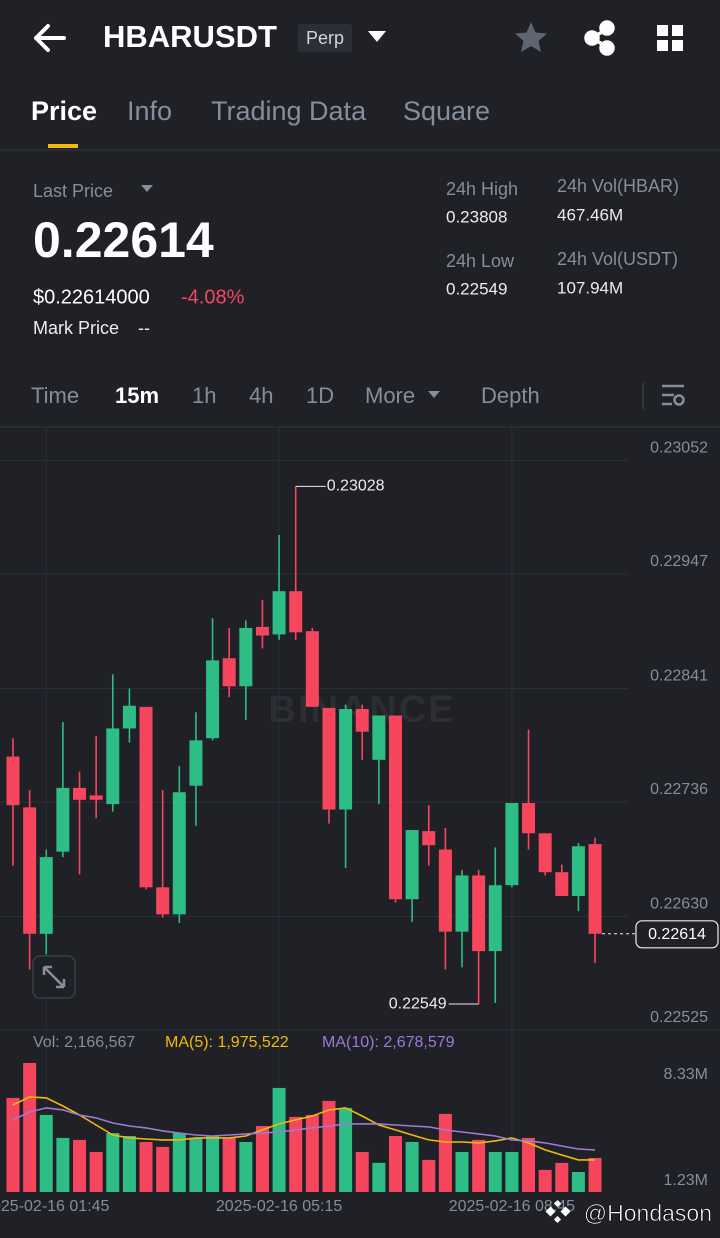 This screenshot has width=720, height=1238. What do you see at coordinates (482, 189) in the screenshot?
I see `stat-label: 24h High` at bounding box center [482, 189].